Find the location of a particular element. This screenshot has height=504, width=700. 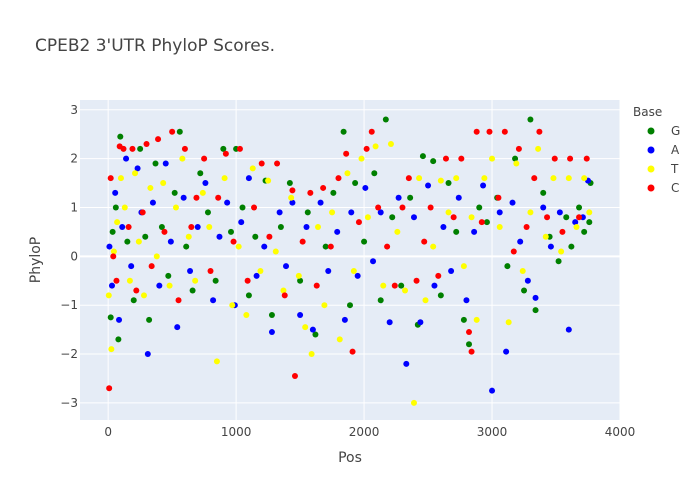

y-tick-label: 0 is located at coordinates (74, 256).